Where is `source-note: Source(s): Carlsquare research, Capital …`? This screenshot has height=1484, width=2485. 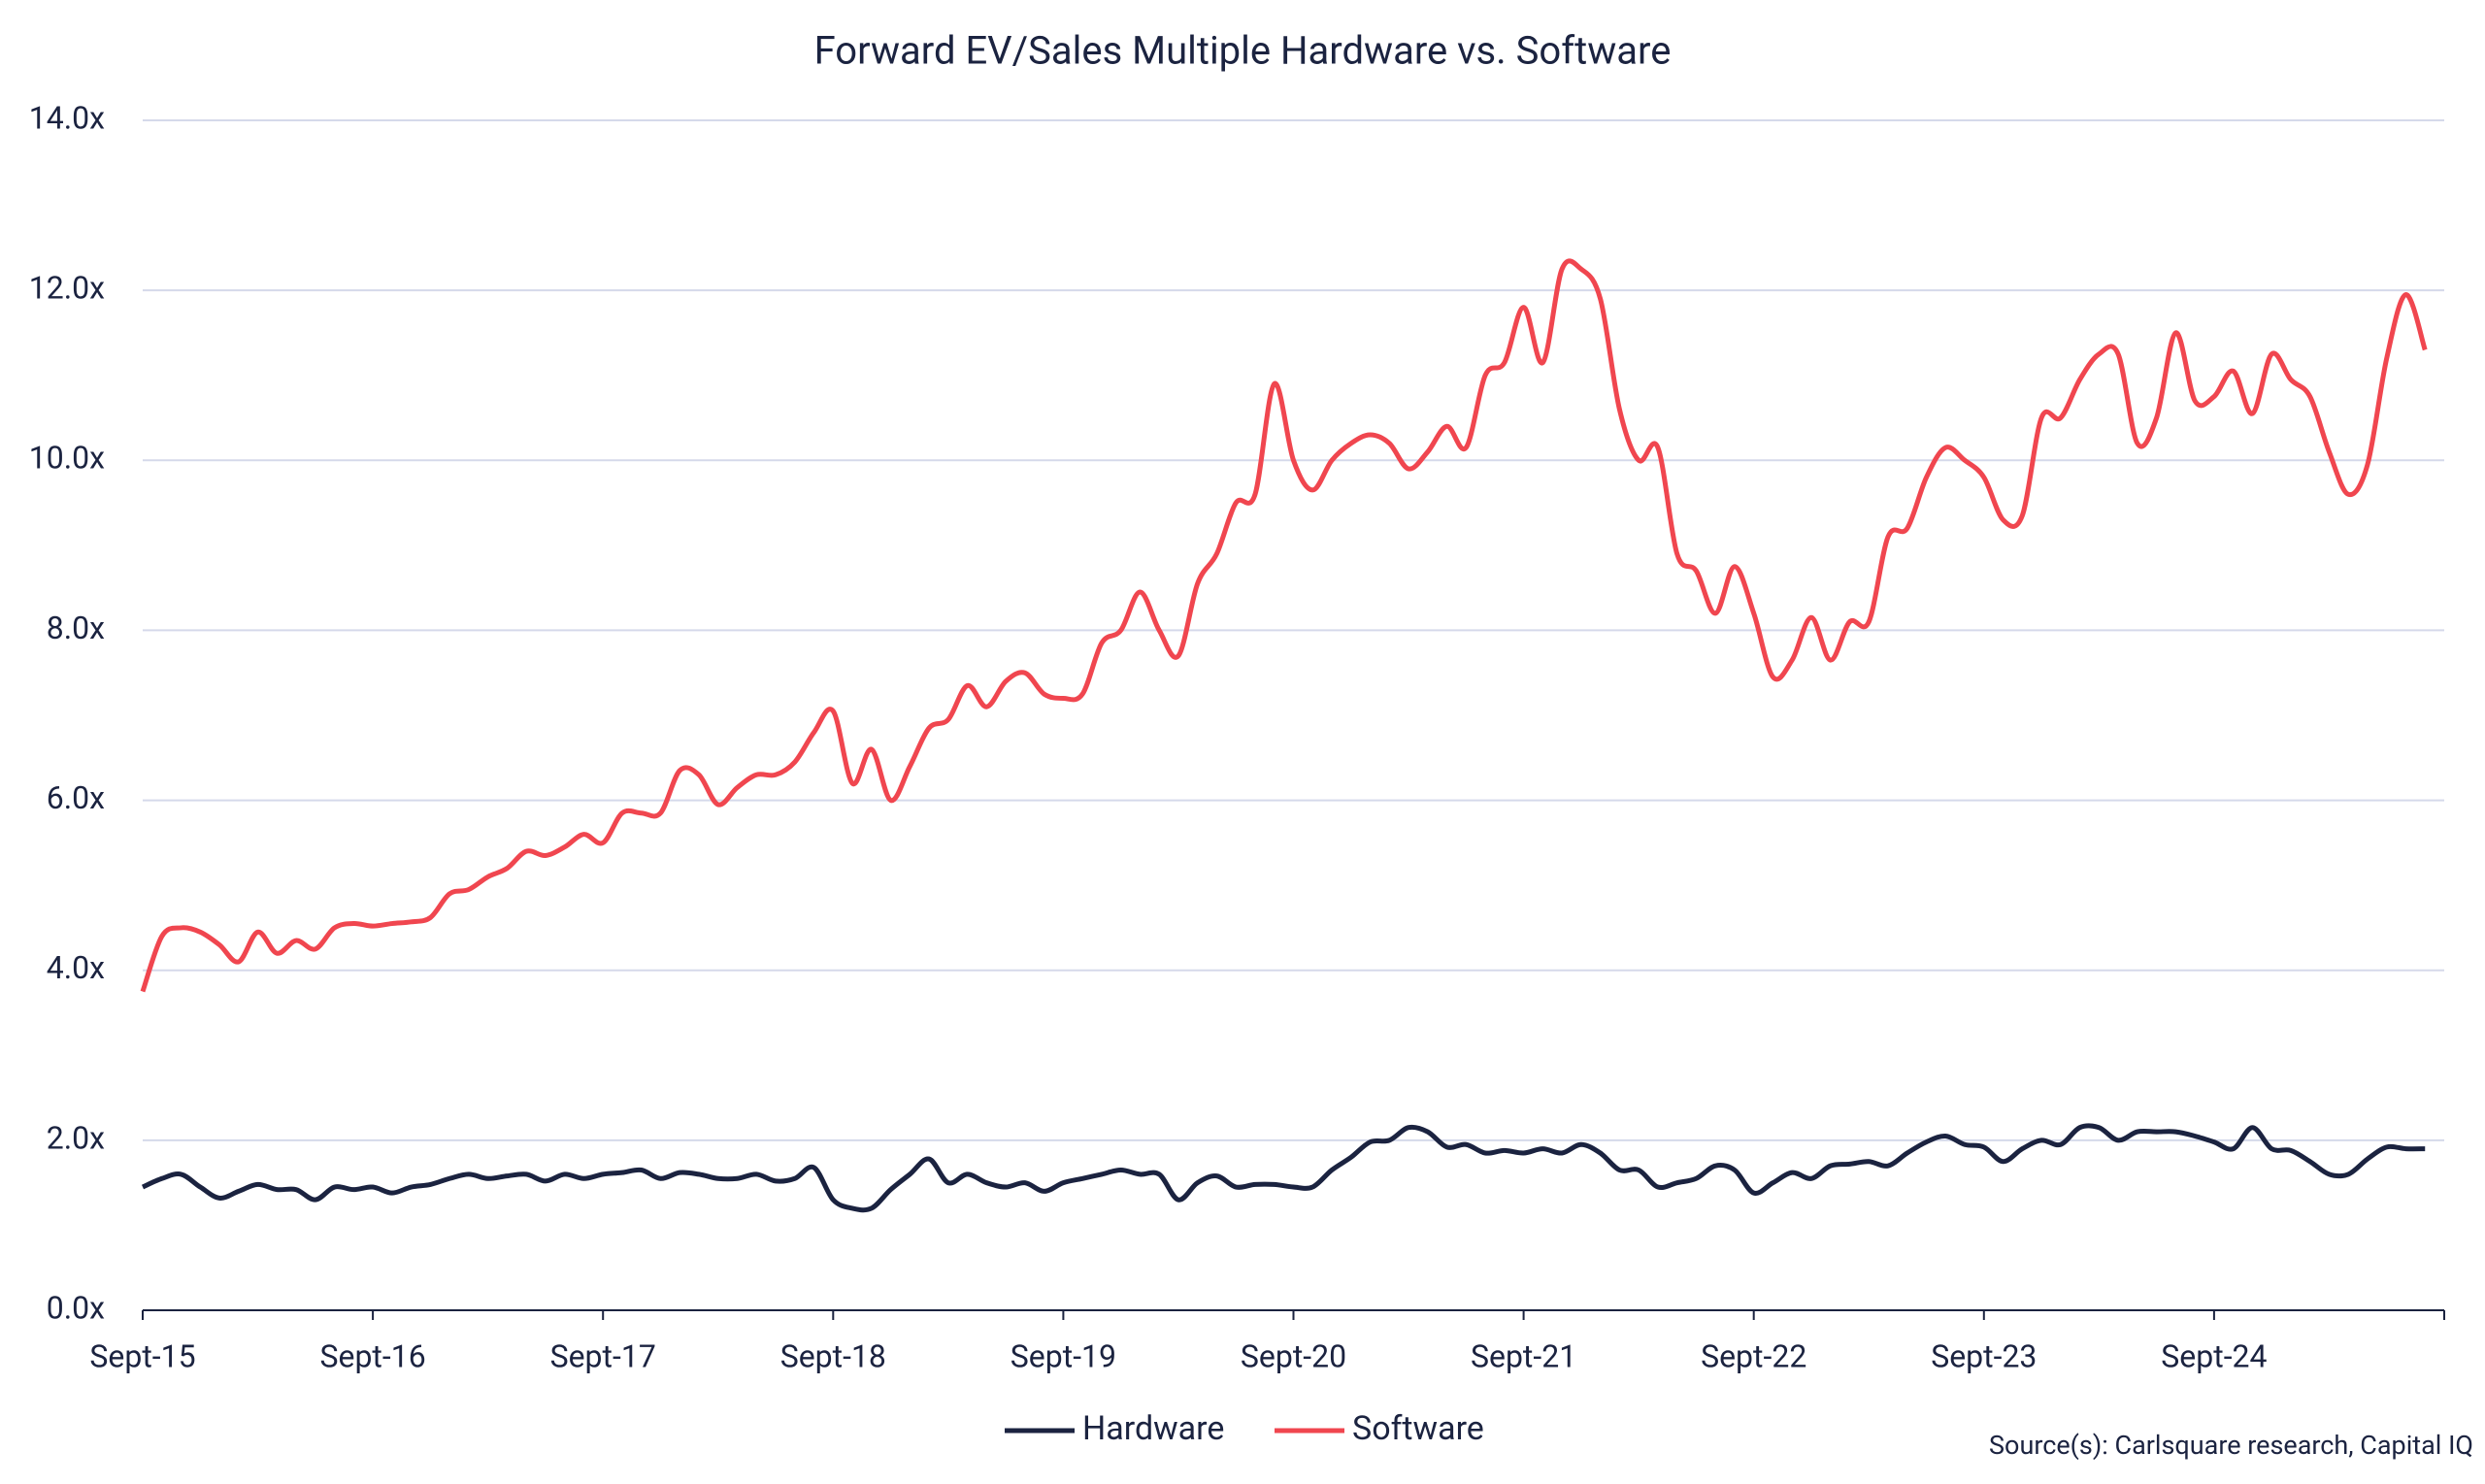
source-note: Source(s): Carlsquare research, Capital … is located at coordinates (2231, 1445).